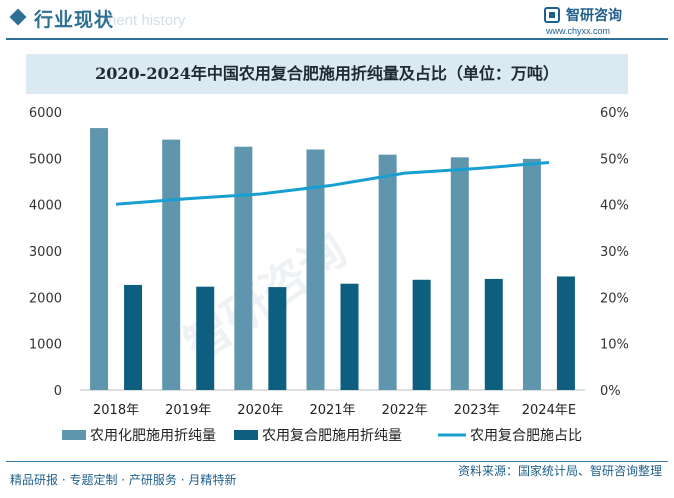 This screenshot has height=498, width=674. I want to click on legend-compound-swatch, so click(246, 435).